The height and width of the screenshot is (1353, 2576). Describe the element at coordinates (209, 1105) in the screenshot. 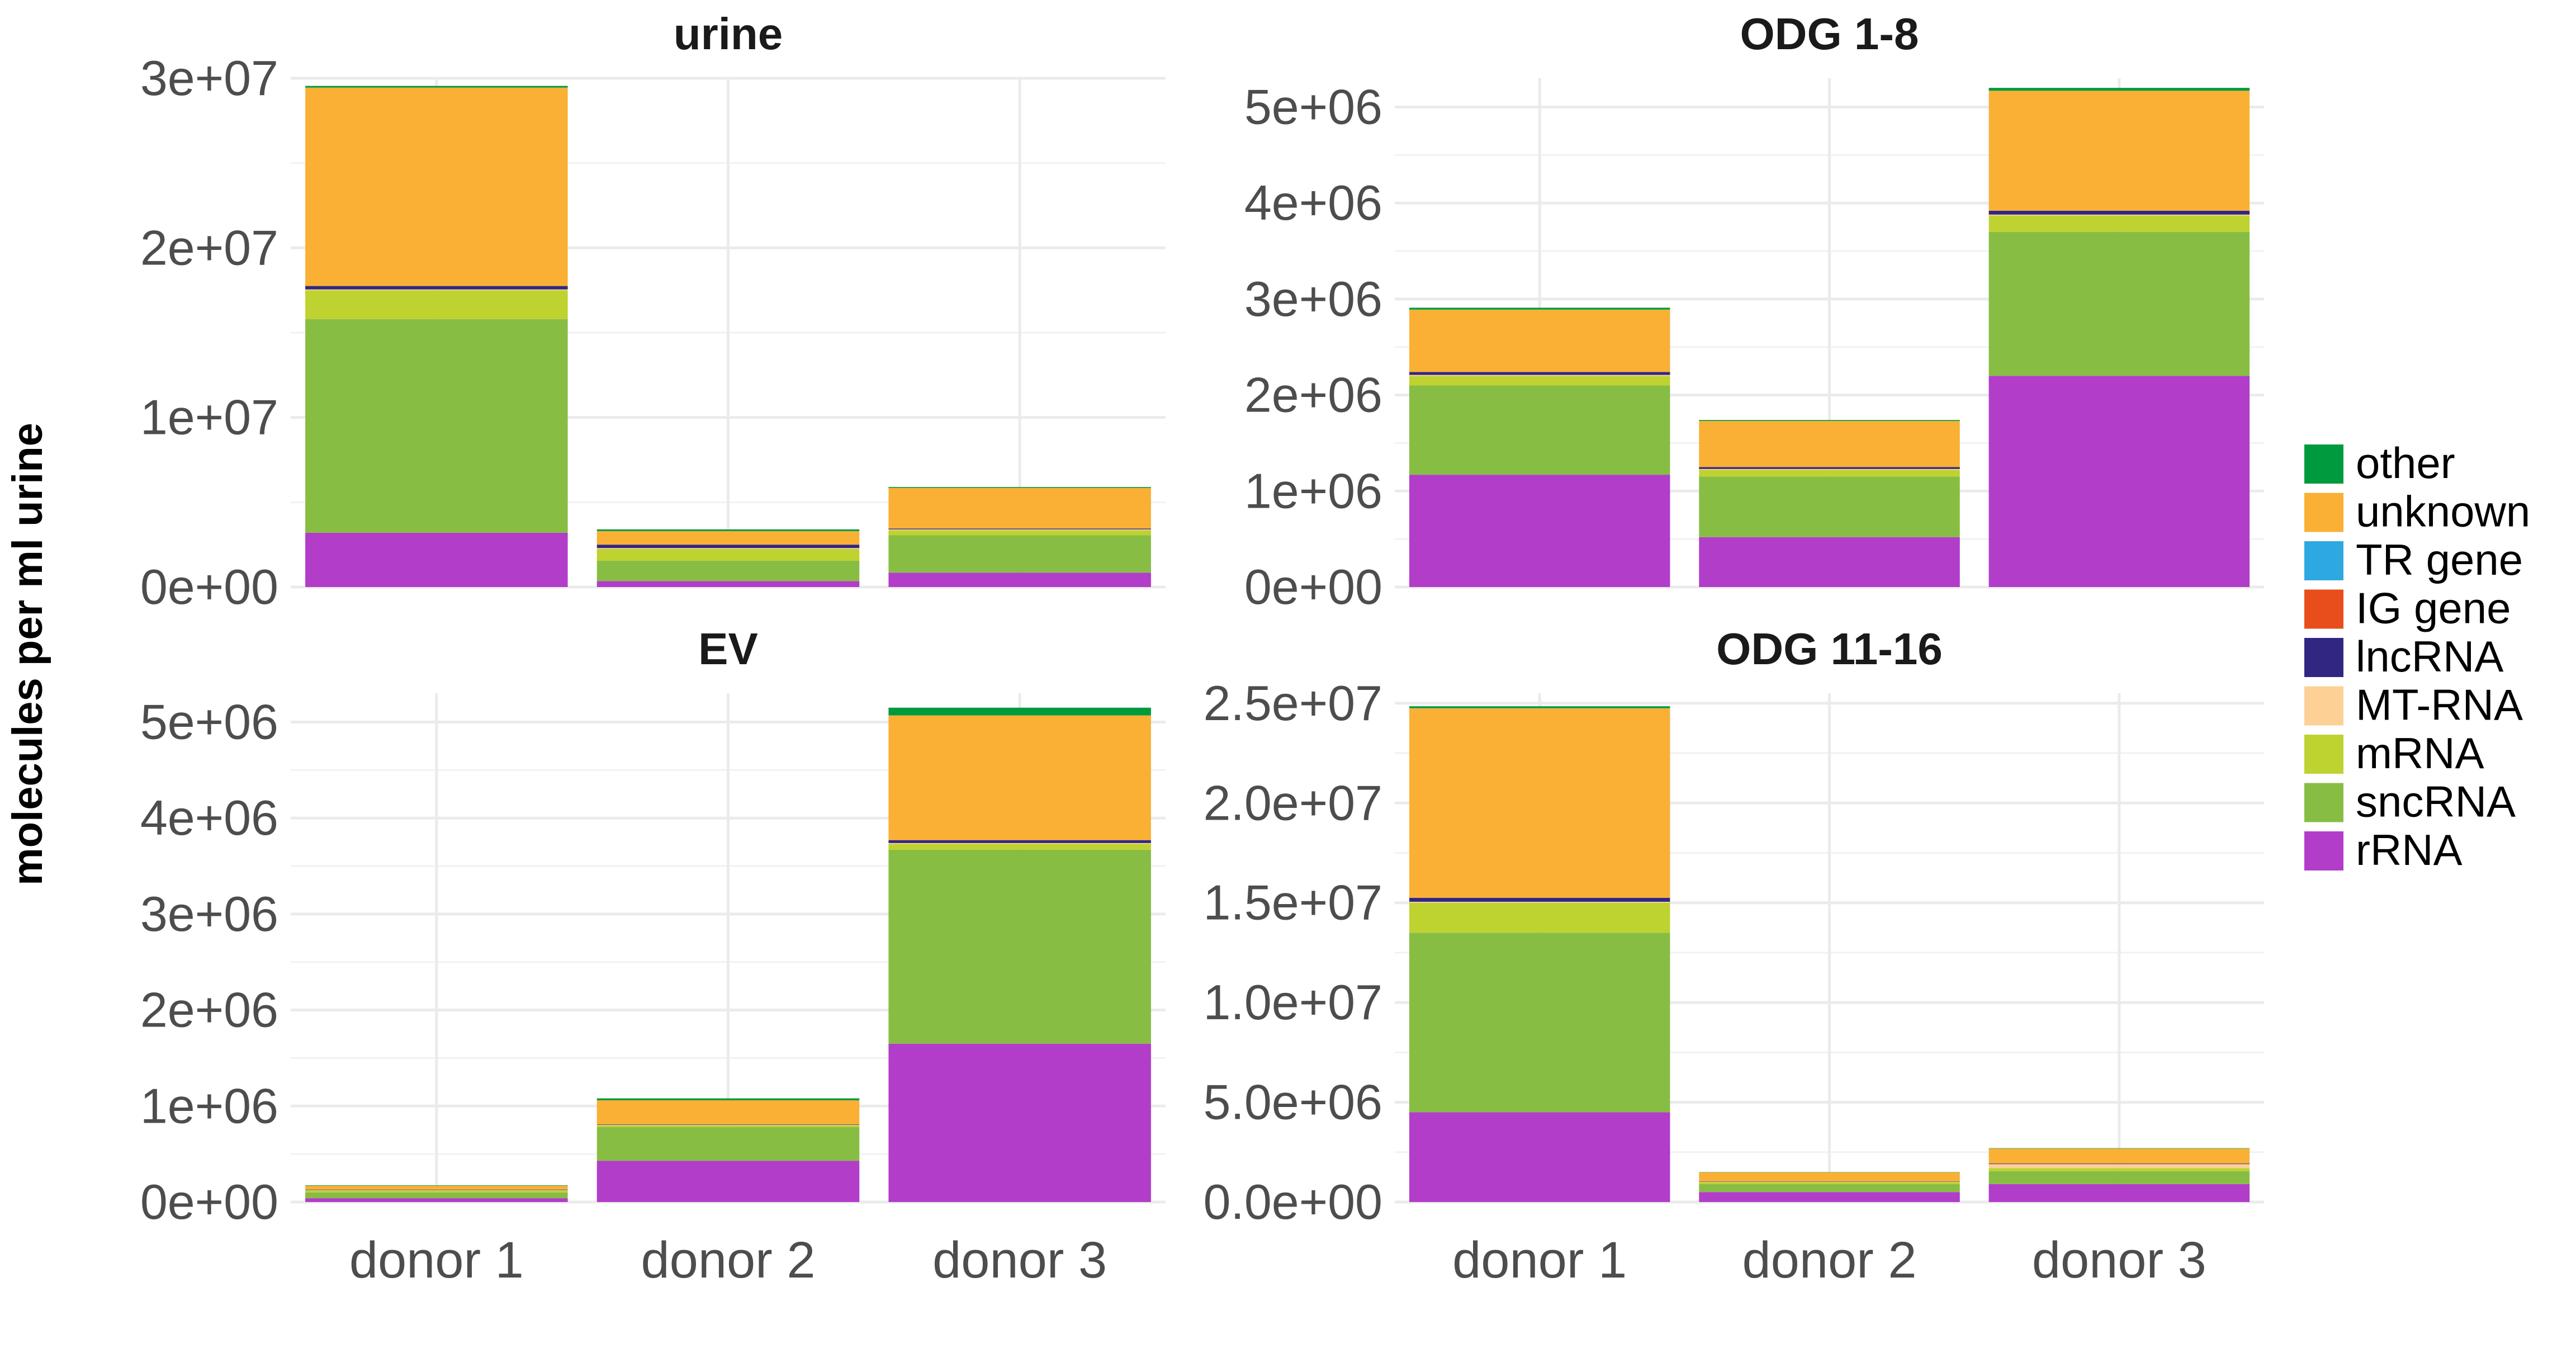

I see `y-tick-label: 1e+06` at that location.